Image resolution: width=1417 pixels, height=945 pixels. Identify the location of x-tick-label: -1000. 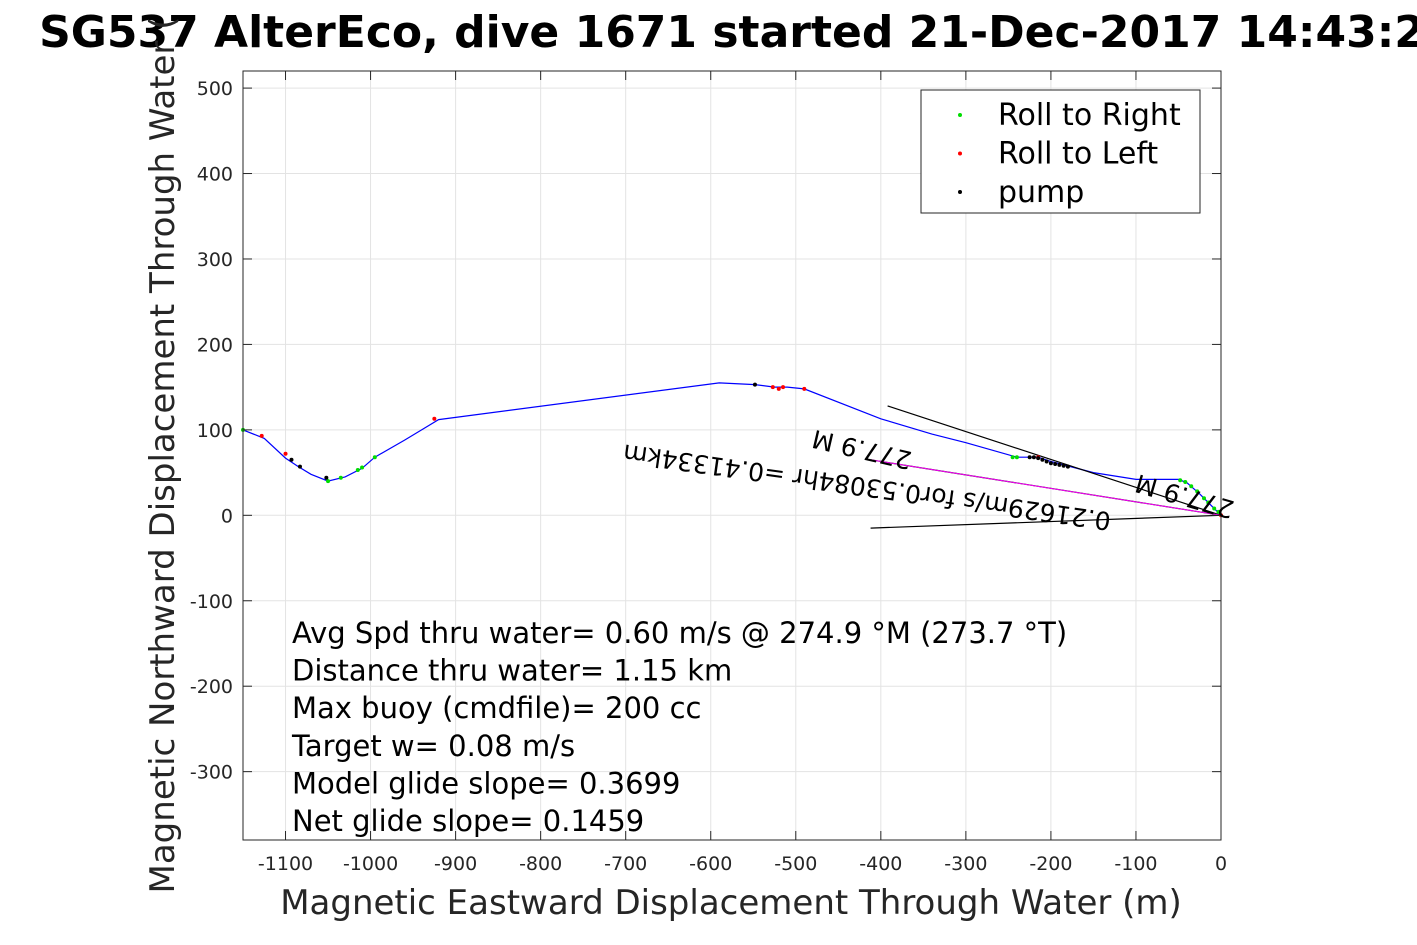
(370, 864).